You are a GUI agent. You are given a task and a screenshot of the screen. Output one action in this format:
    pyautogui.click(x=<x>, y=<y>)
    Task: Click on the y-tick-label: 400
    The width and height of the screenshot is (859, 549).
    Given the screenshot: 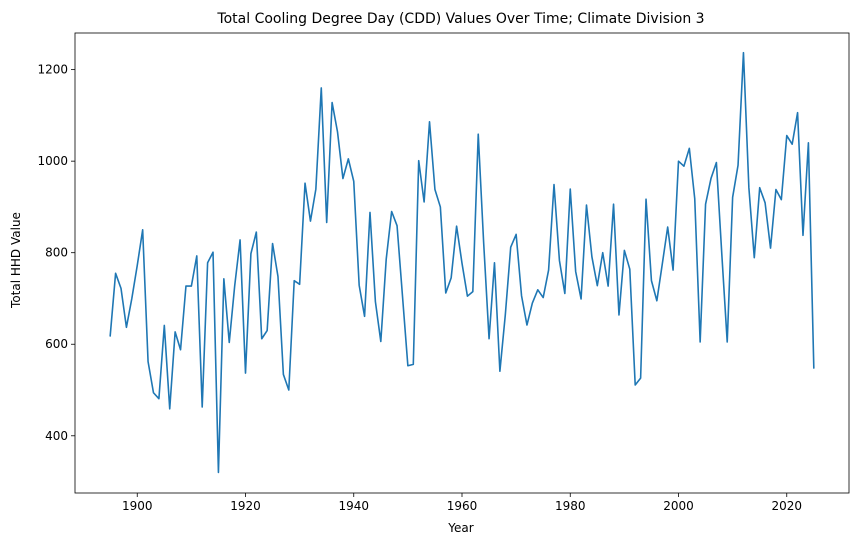 What is the action you would take?
    pyautogui.click(x=56, y=436)
    